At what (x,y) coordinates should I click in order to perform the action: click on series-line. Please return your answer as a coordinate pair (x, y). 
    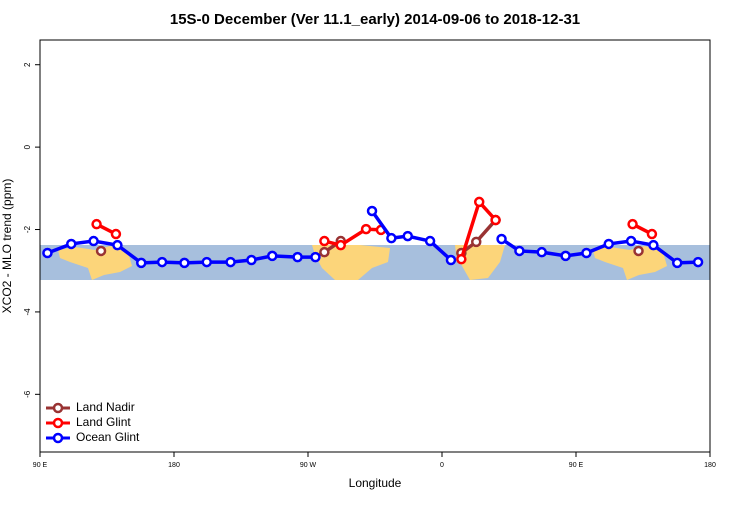
    Looking at the image, I should click on (374, 229).